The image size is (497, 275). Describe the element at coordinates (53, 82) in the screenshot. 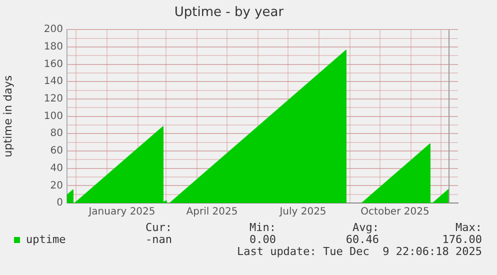

I see `y-tick-label: 140` at that location.